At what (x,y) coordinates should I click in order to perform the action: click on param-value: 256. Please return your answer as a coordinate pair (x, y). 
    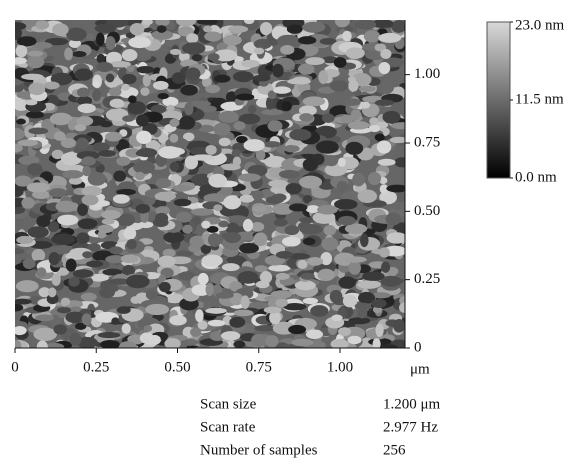
    Looking at the image, I should click on (394, 450).